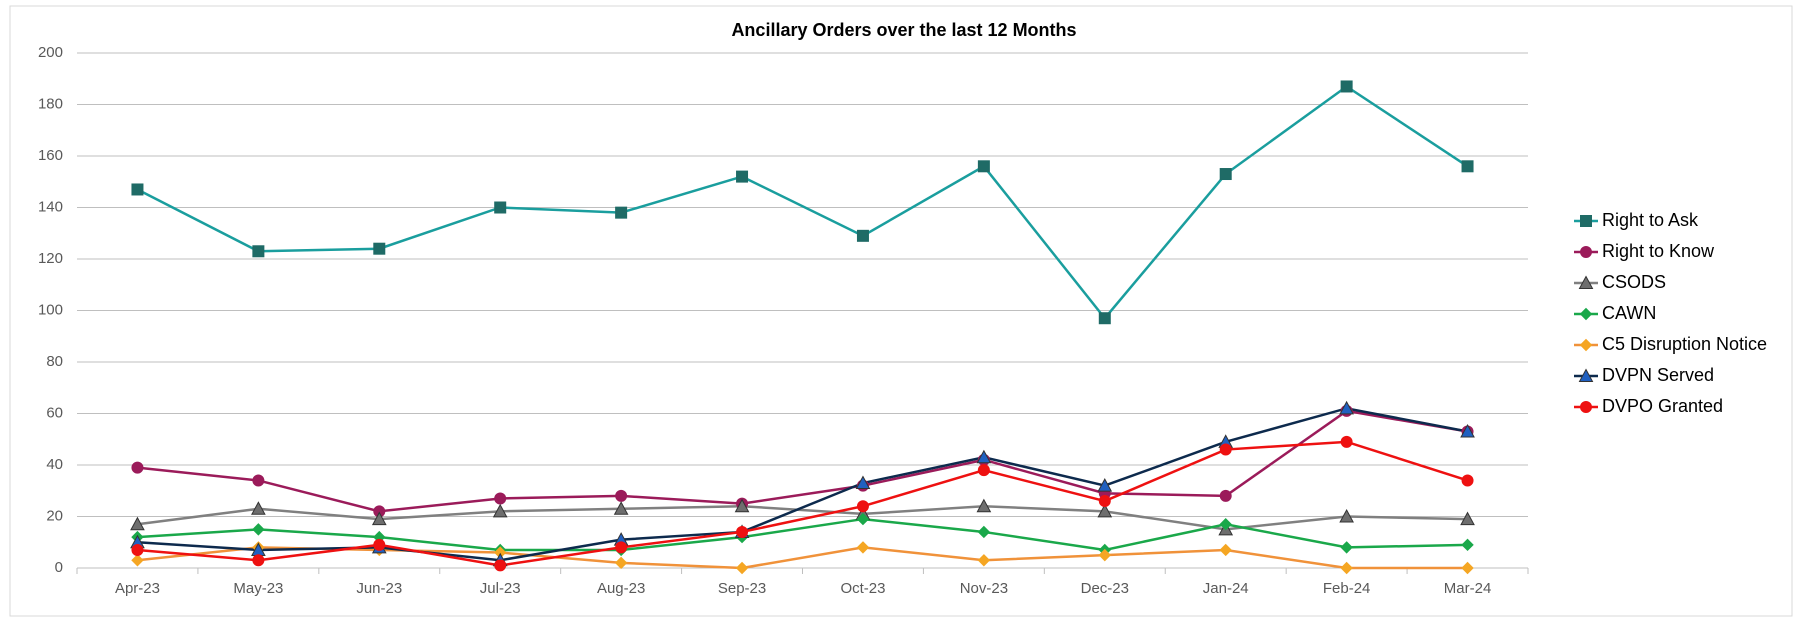  I want to click on y-tick-label: 140, so click(50, 206).